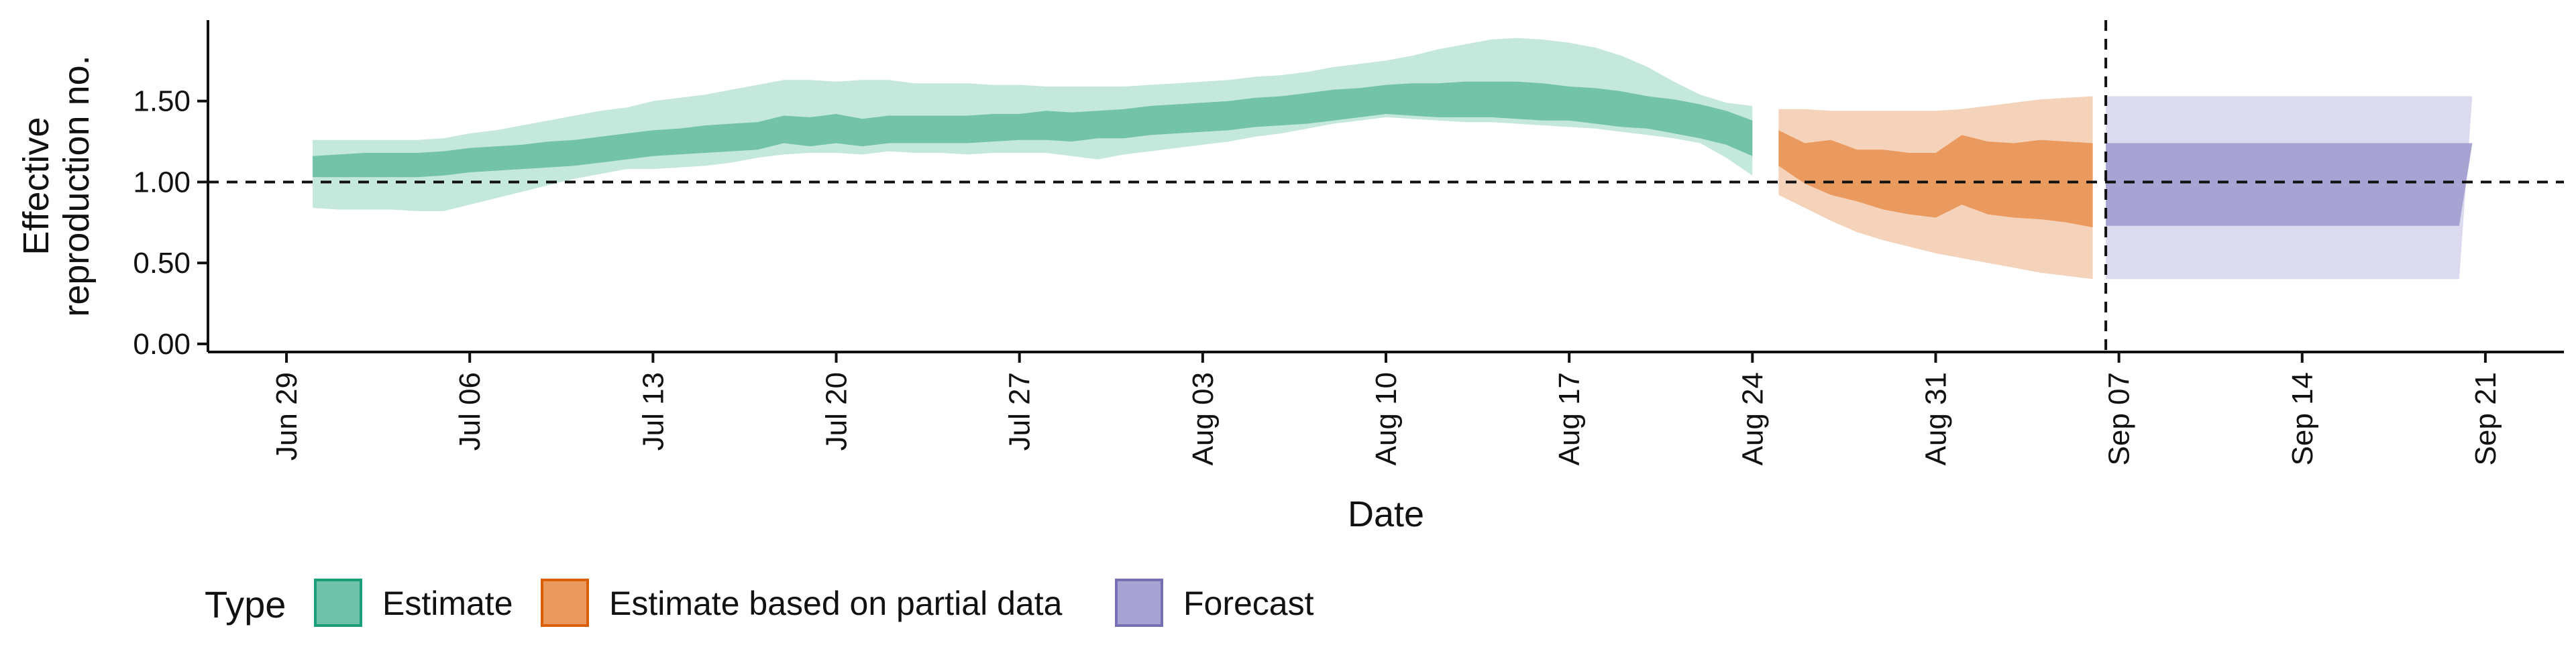  What do you see at coordinates (2485, 418) in the screenshot?
I see `x-tick-label: Sep 21` at bounding box center [2485, 418].